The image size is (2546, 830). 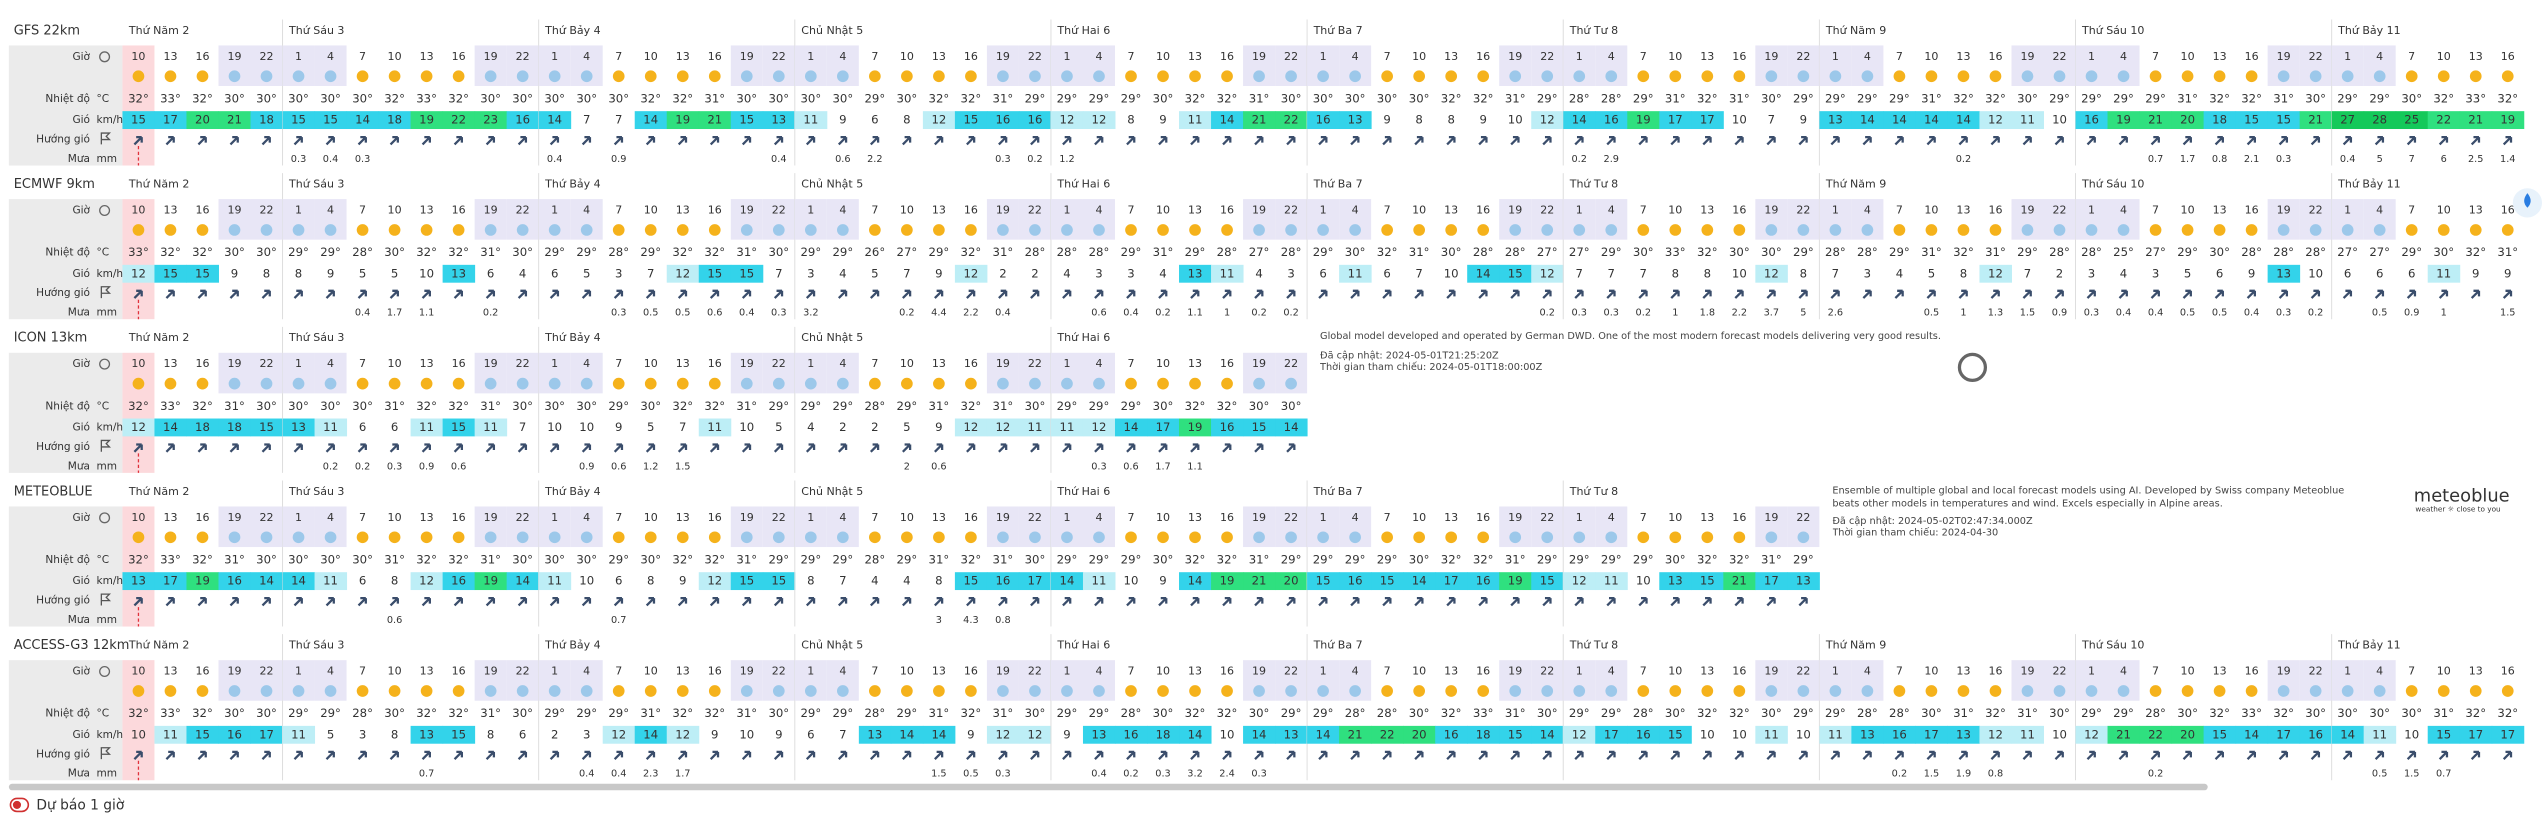 What do you see at coordinates (106, 753) in the screenshot?
I see `flag-icon` at bounding box center [106, 753].